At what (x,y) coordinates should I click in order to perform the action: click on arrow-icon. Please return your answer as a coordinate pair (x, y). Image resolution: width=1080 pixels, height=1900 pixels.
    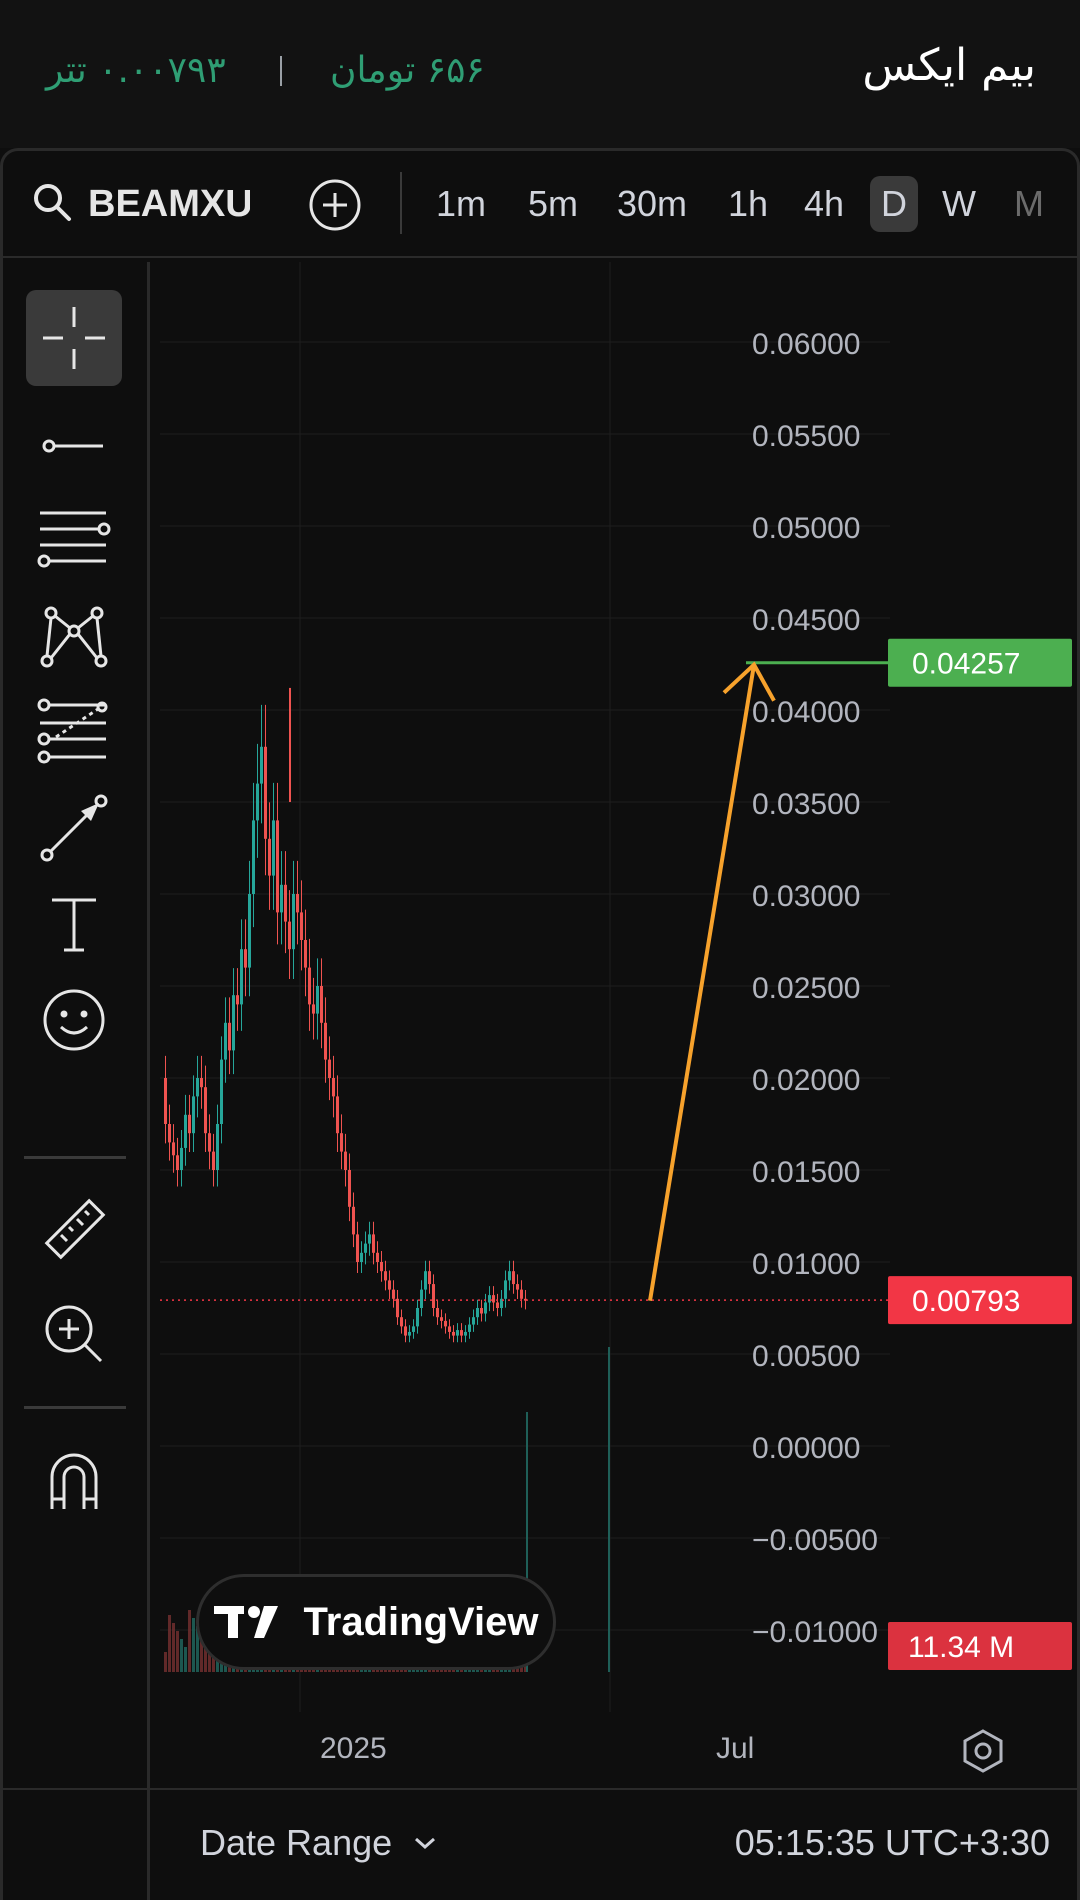
    Looking at the image, I should click on (74, 828).